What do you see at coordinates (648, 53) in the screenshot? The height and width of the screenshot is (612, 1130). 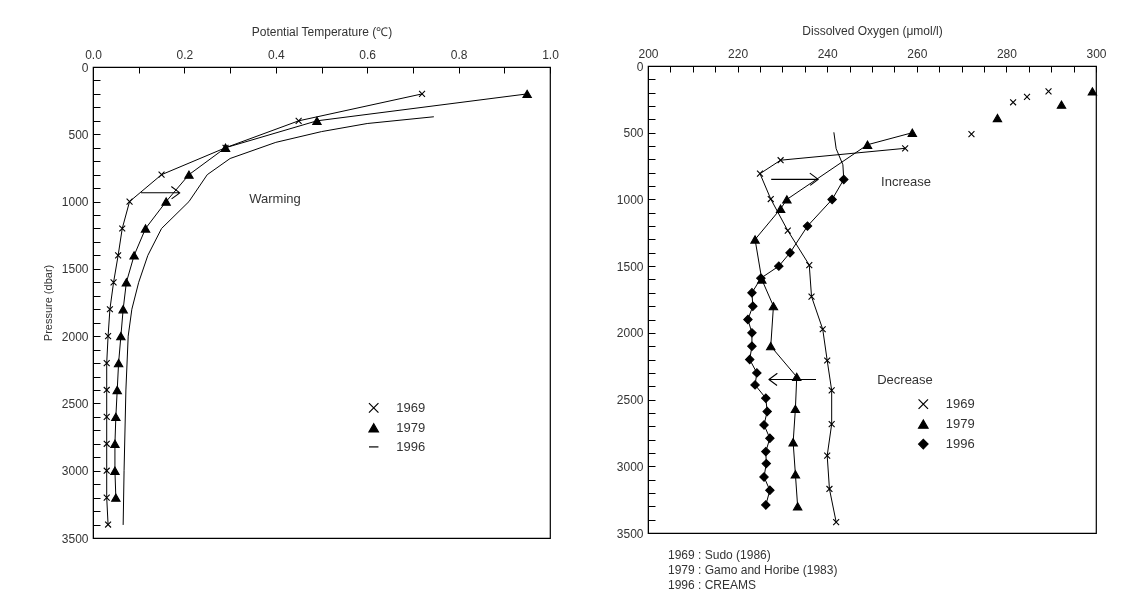 I see `x-tick-label: 200` at bounding box center [648, 53].